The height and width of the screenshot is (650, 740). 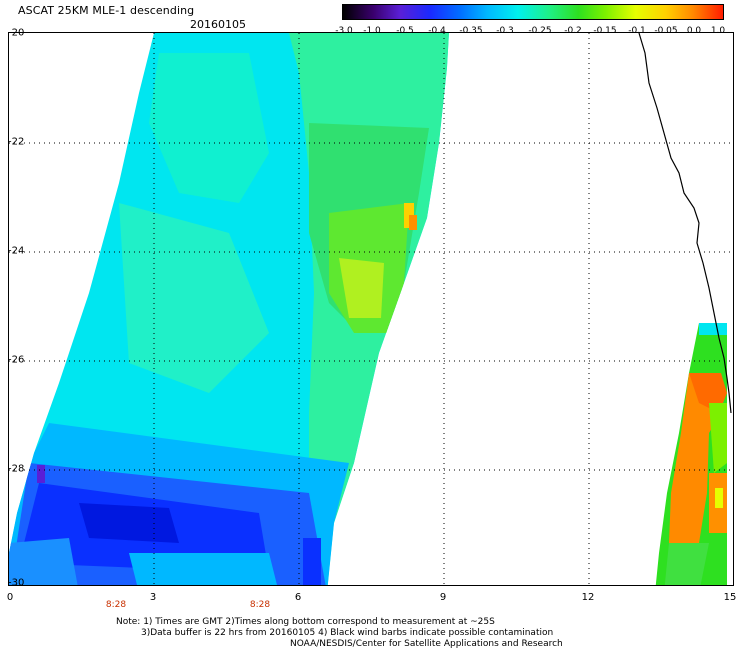 What do you see at coordinates (437, 31) in the screenshot?
I see `colorbar-label: -0.4` at bounding box center [437, 31].